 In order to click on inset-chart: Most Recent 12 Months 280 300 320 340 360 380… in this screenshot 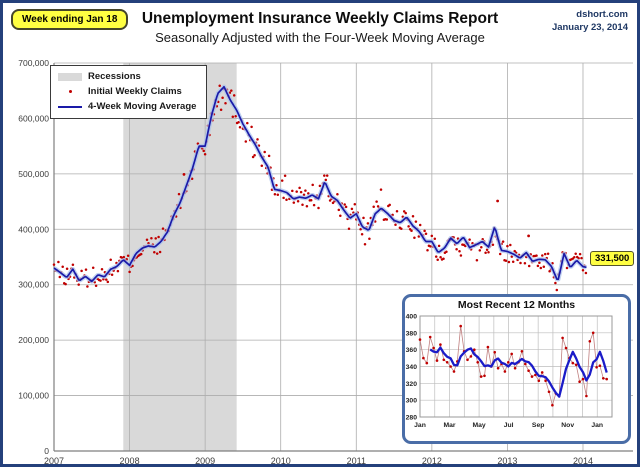, I will do `click(516, 369)`.